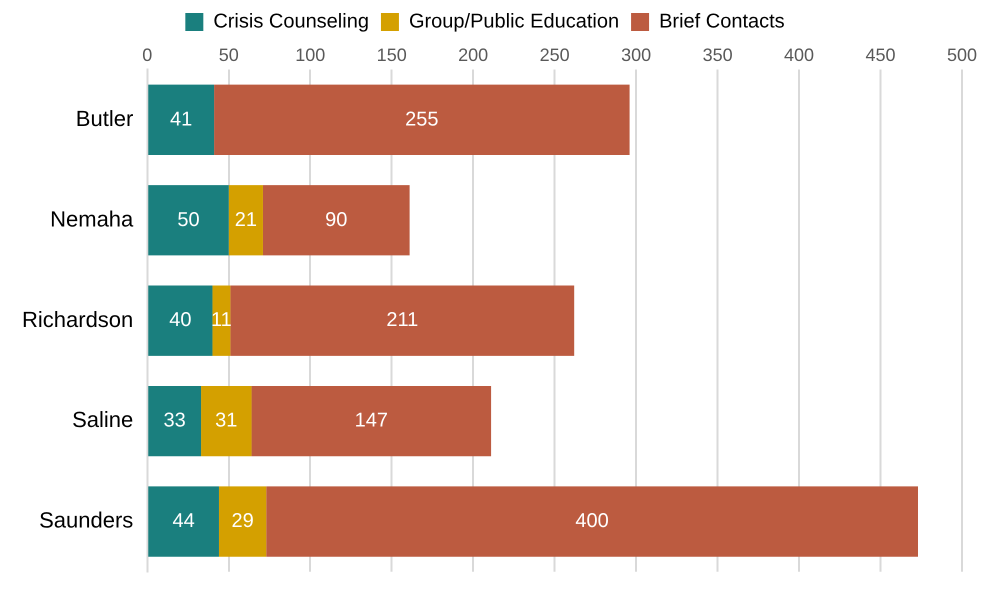 The width and height of the screenshot is (982, 599). I want to click on y-tick-label: Saunders, so click(86, 520).